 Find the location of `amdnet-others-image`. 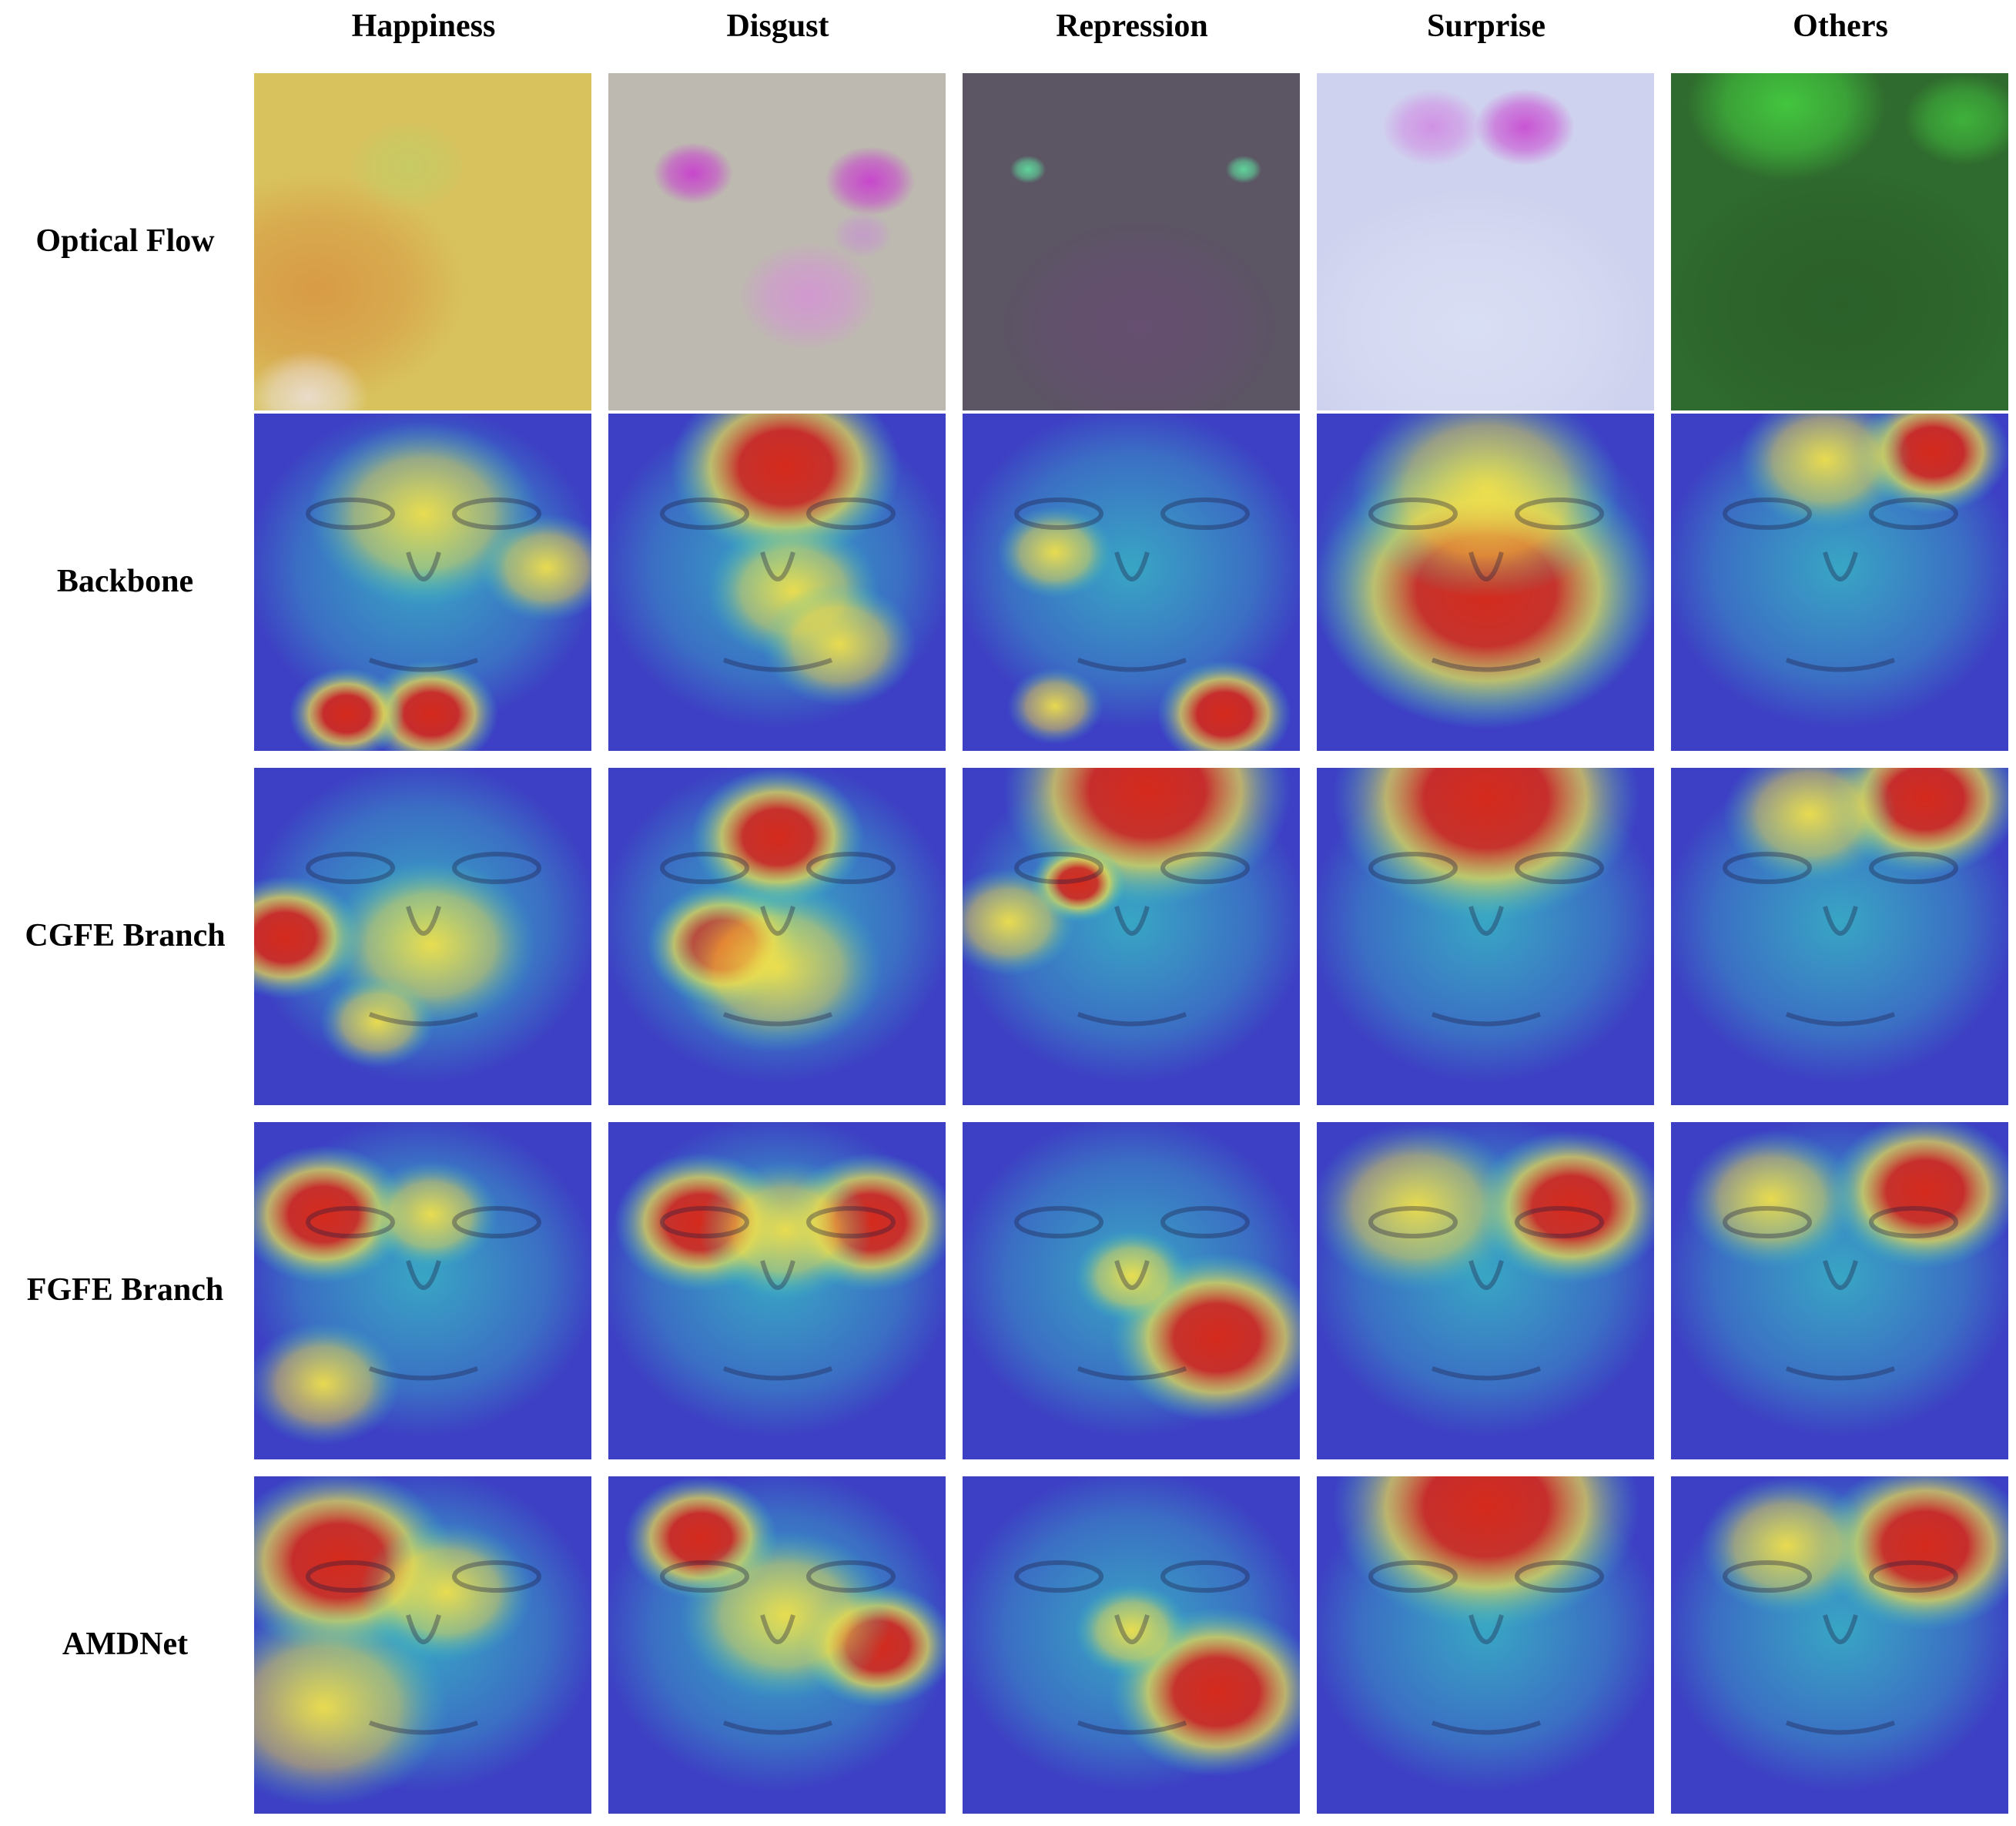

amdnet-others-image is located at coordinates (1840, 1645).